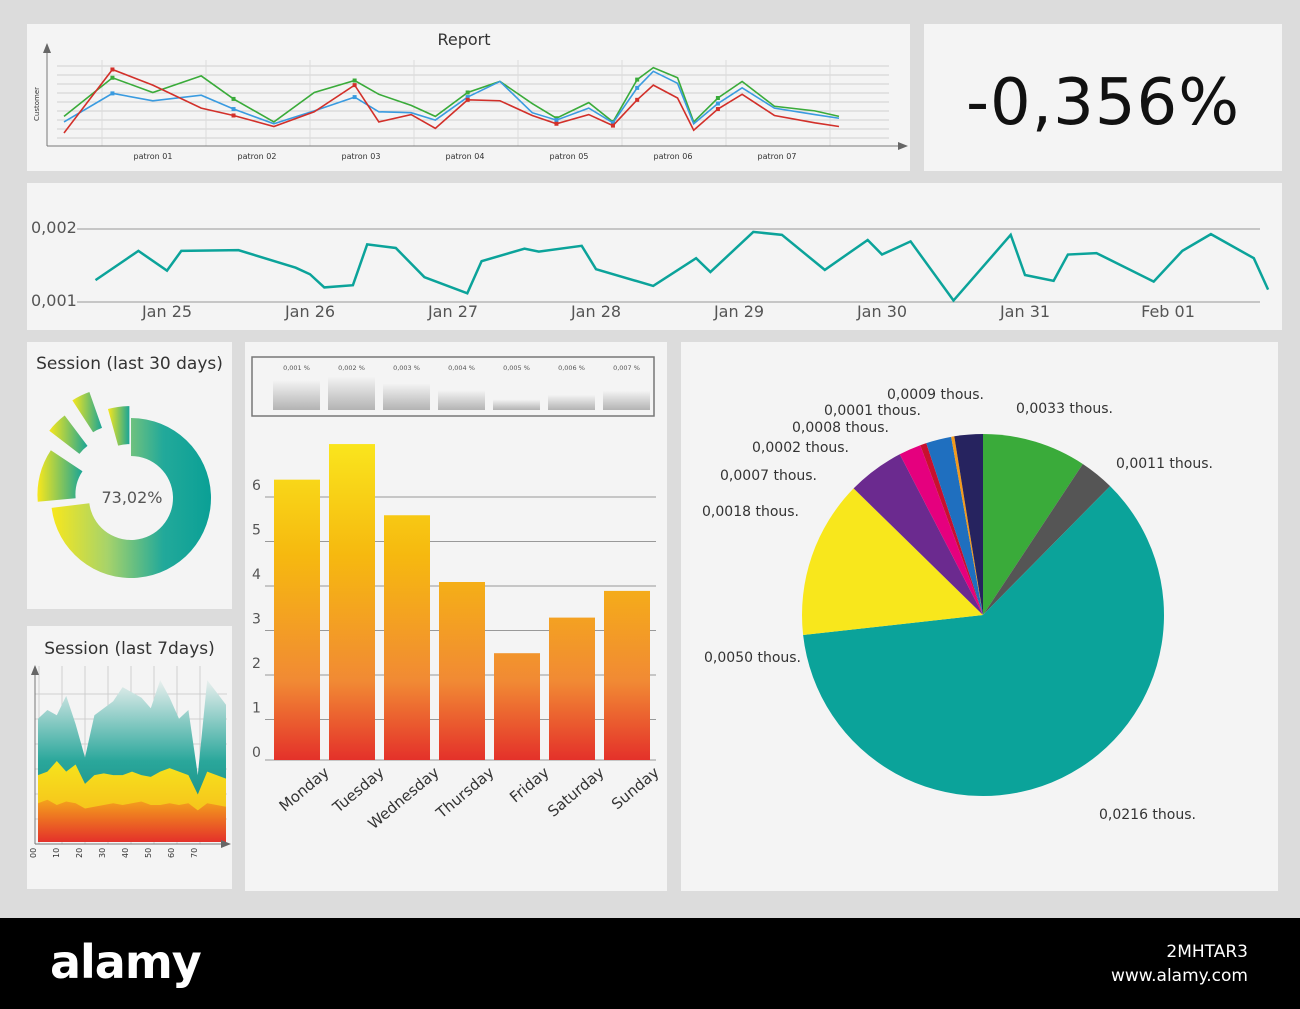 The height and width of the screenshot is (1009, 1300). Describe the element at coordinates (171, 853) in the screenshot. I see `area-x-tick: 60` at that location.